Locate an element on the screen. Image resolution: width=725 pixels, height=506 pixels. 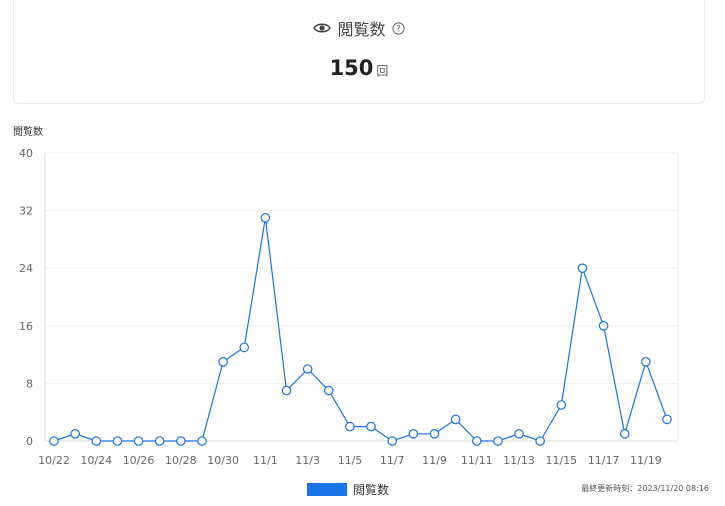
legend-label: 閲覧数 is located at coordinates (371, 490).